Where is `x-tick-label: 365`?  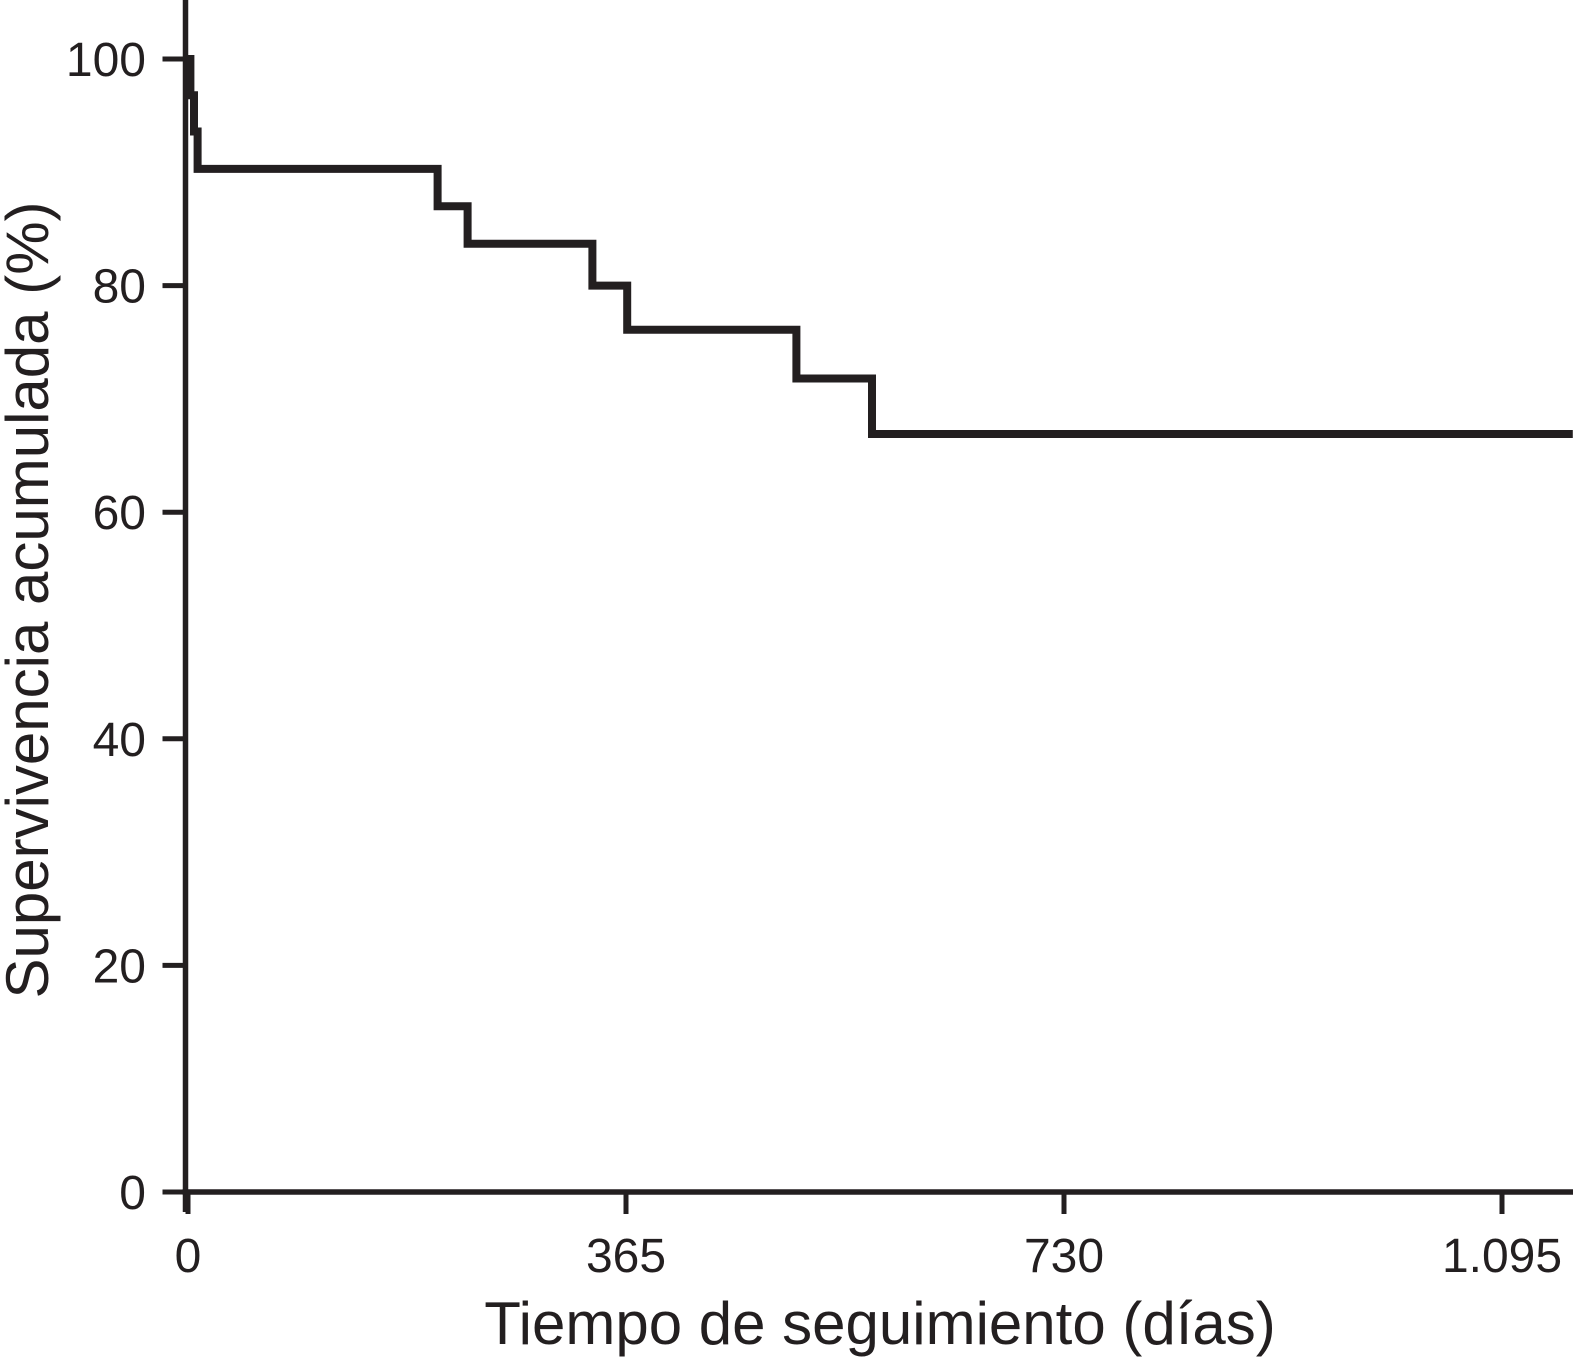 x-tick-label: 365 is located at coordinates (626, 1256).